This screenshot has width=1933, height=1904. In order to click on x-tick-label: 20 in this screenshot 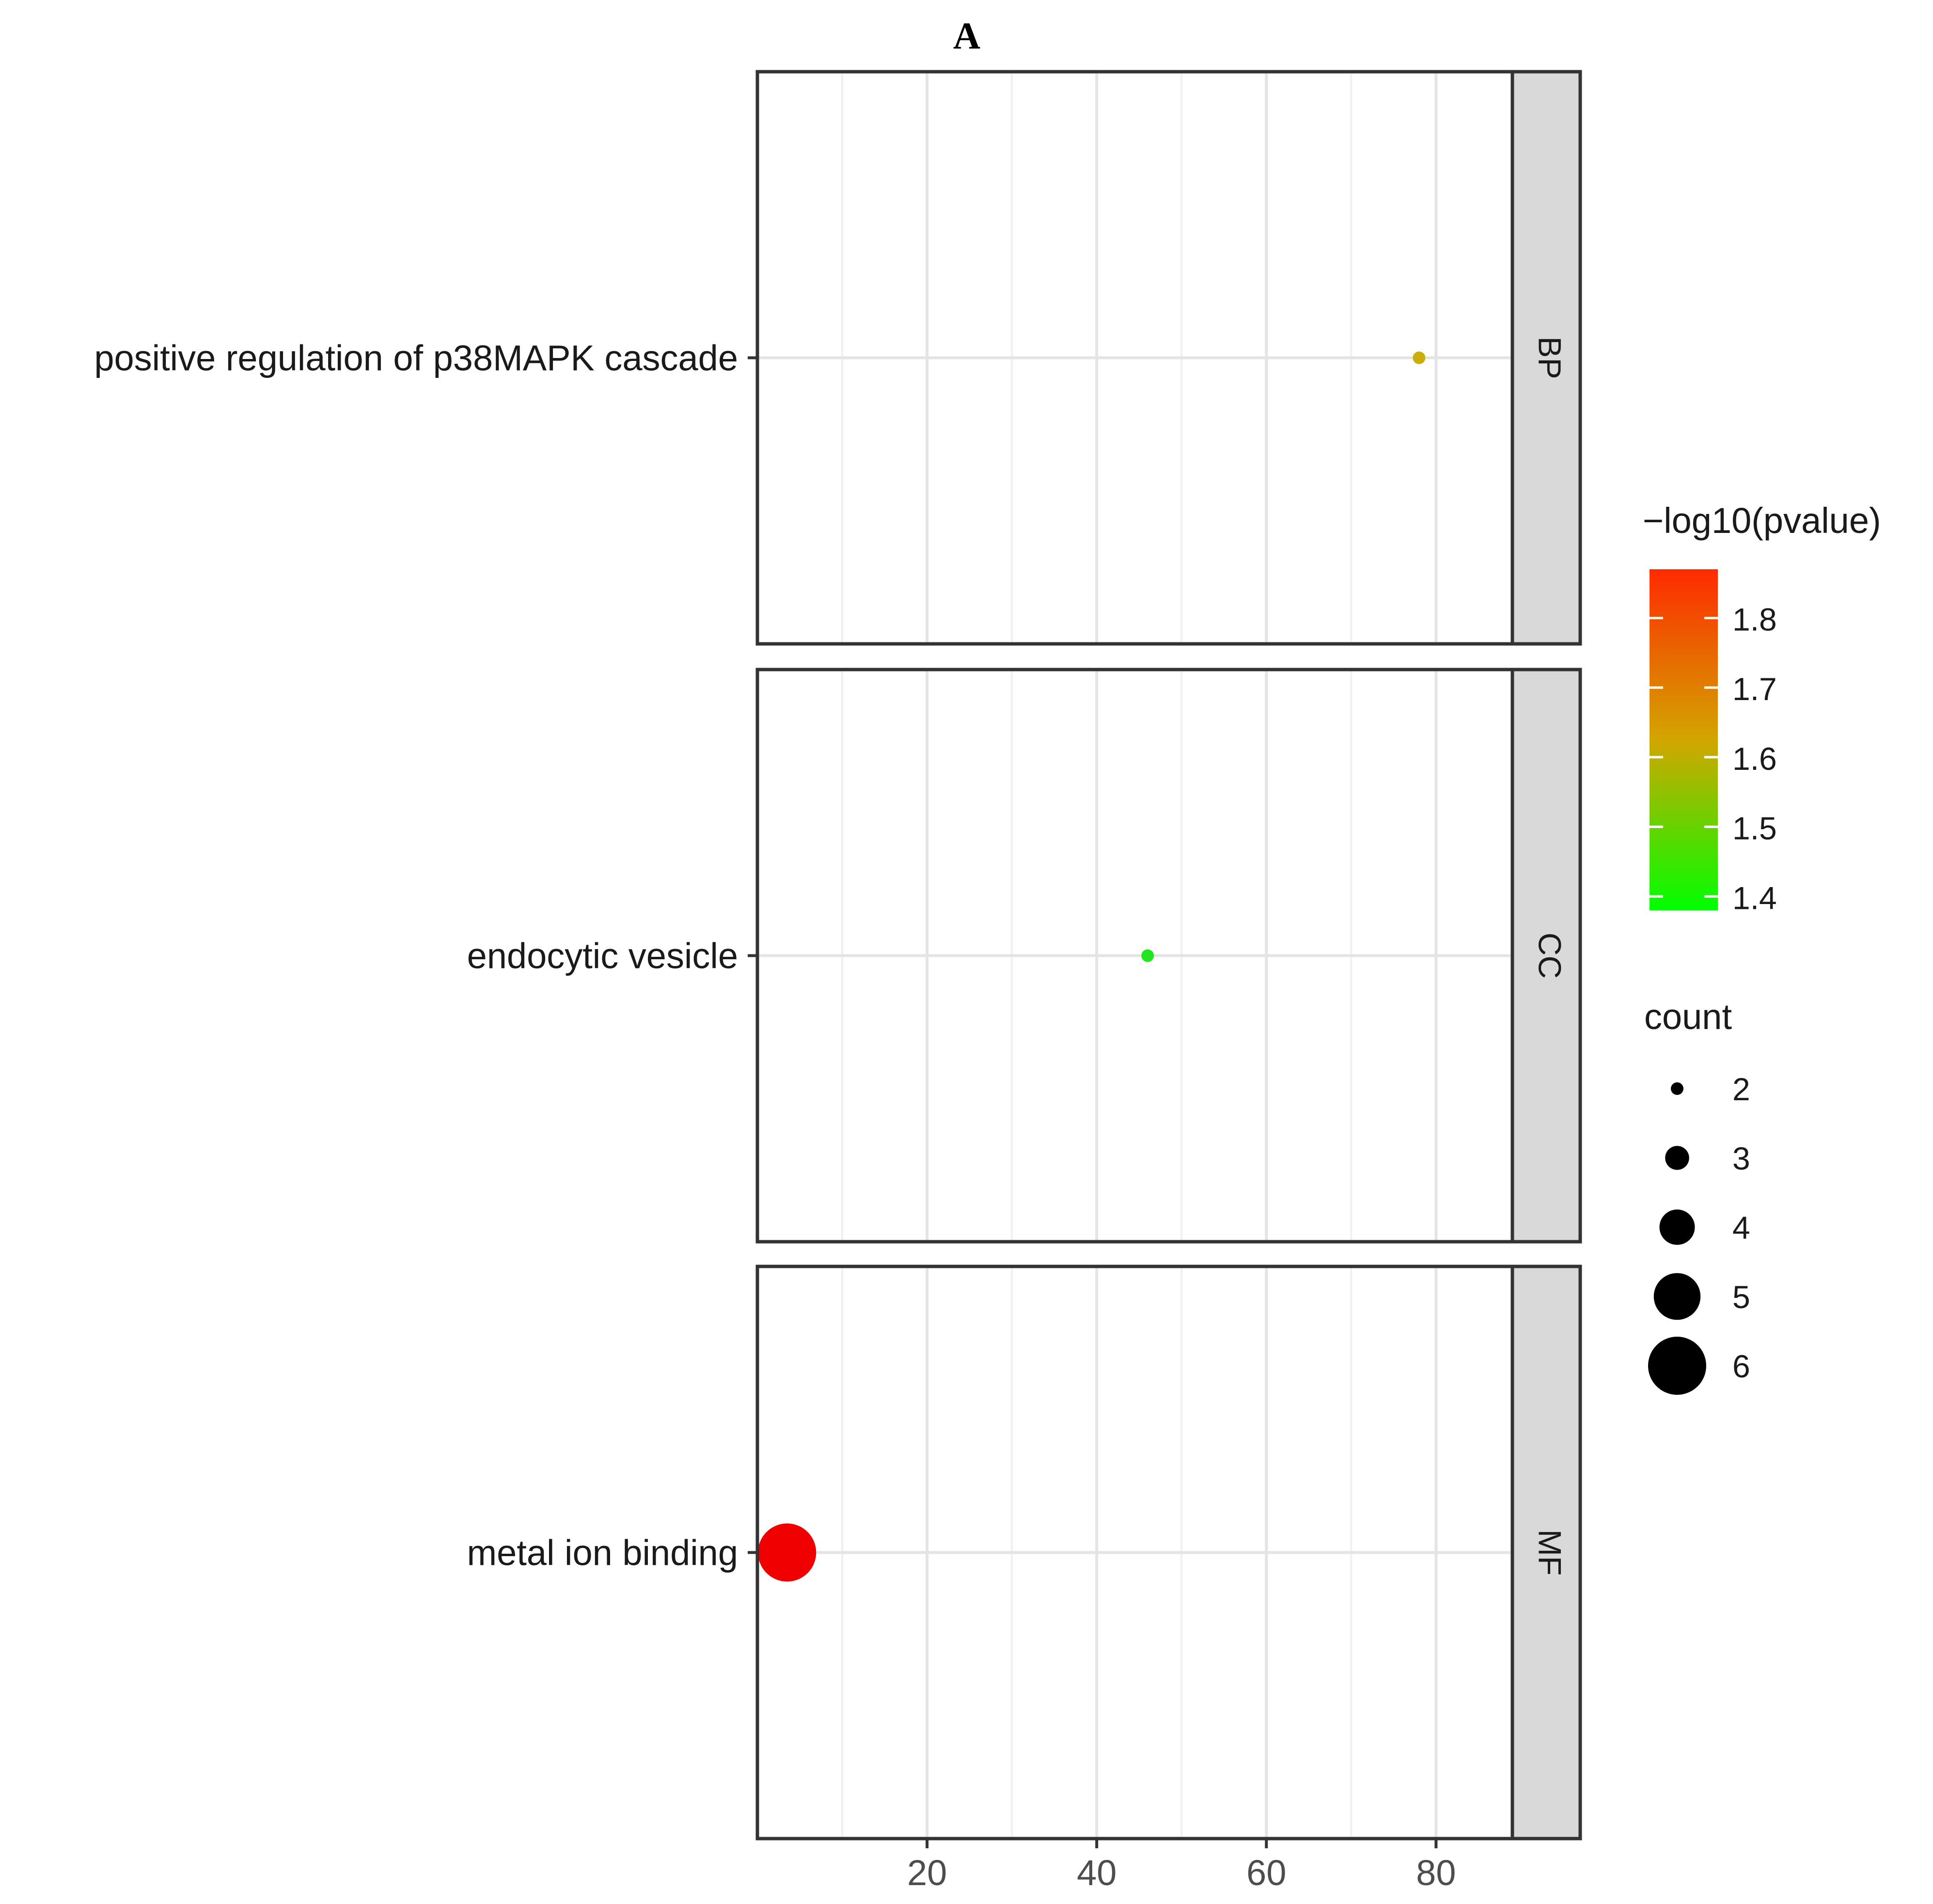, I will do `click(927, 1873)`.